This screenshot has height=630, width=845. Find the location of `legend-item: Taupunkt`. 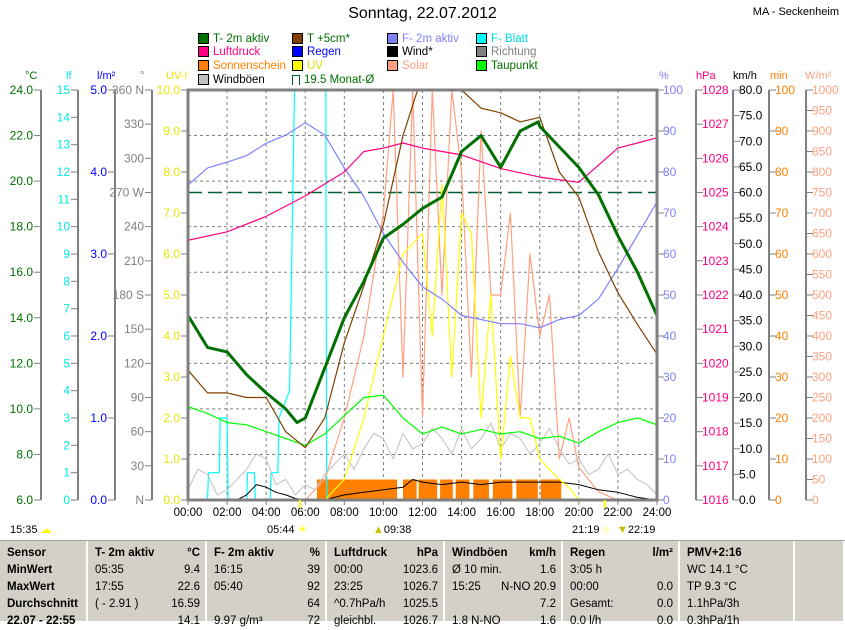

legend-item: Taupunkt is located at coordinates (507, 65).